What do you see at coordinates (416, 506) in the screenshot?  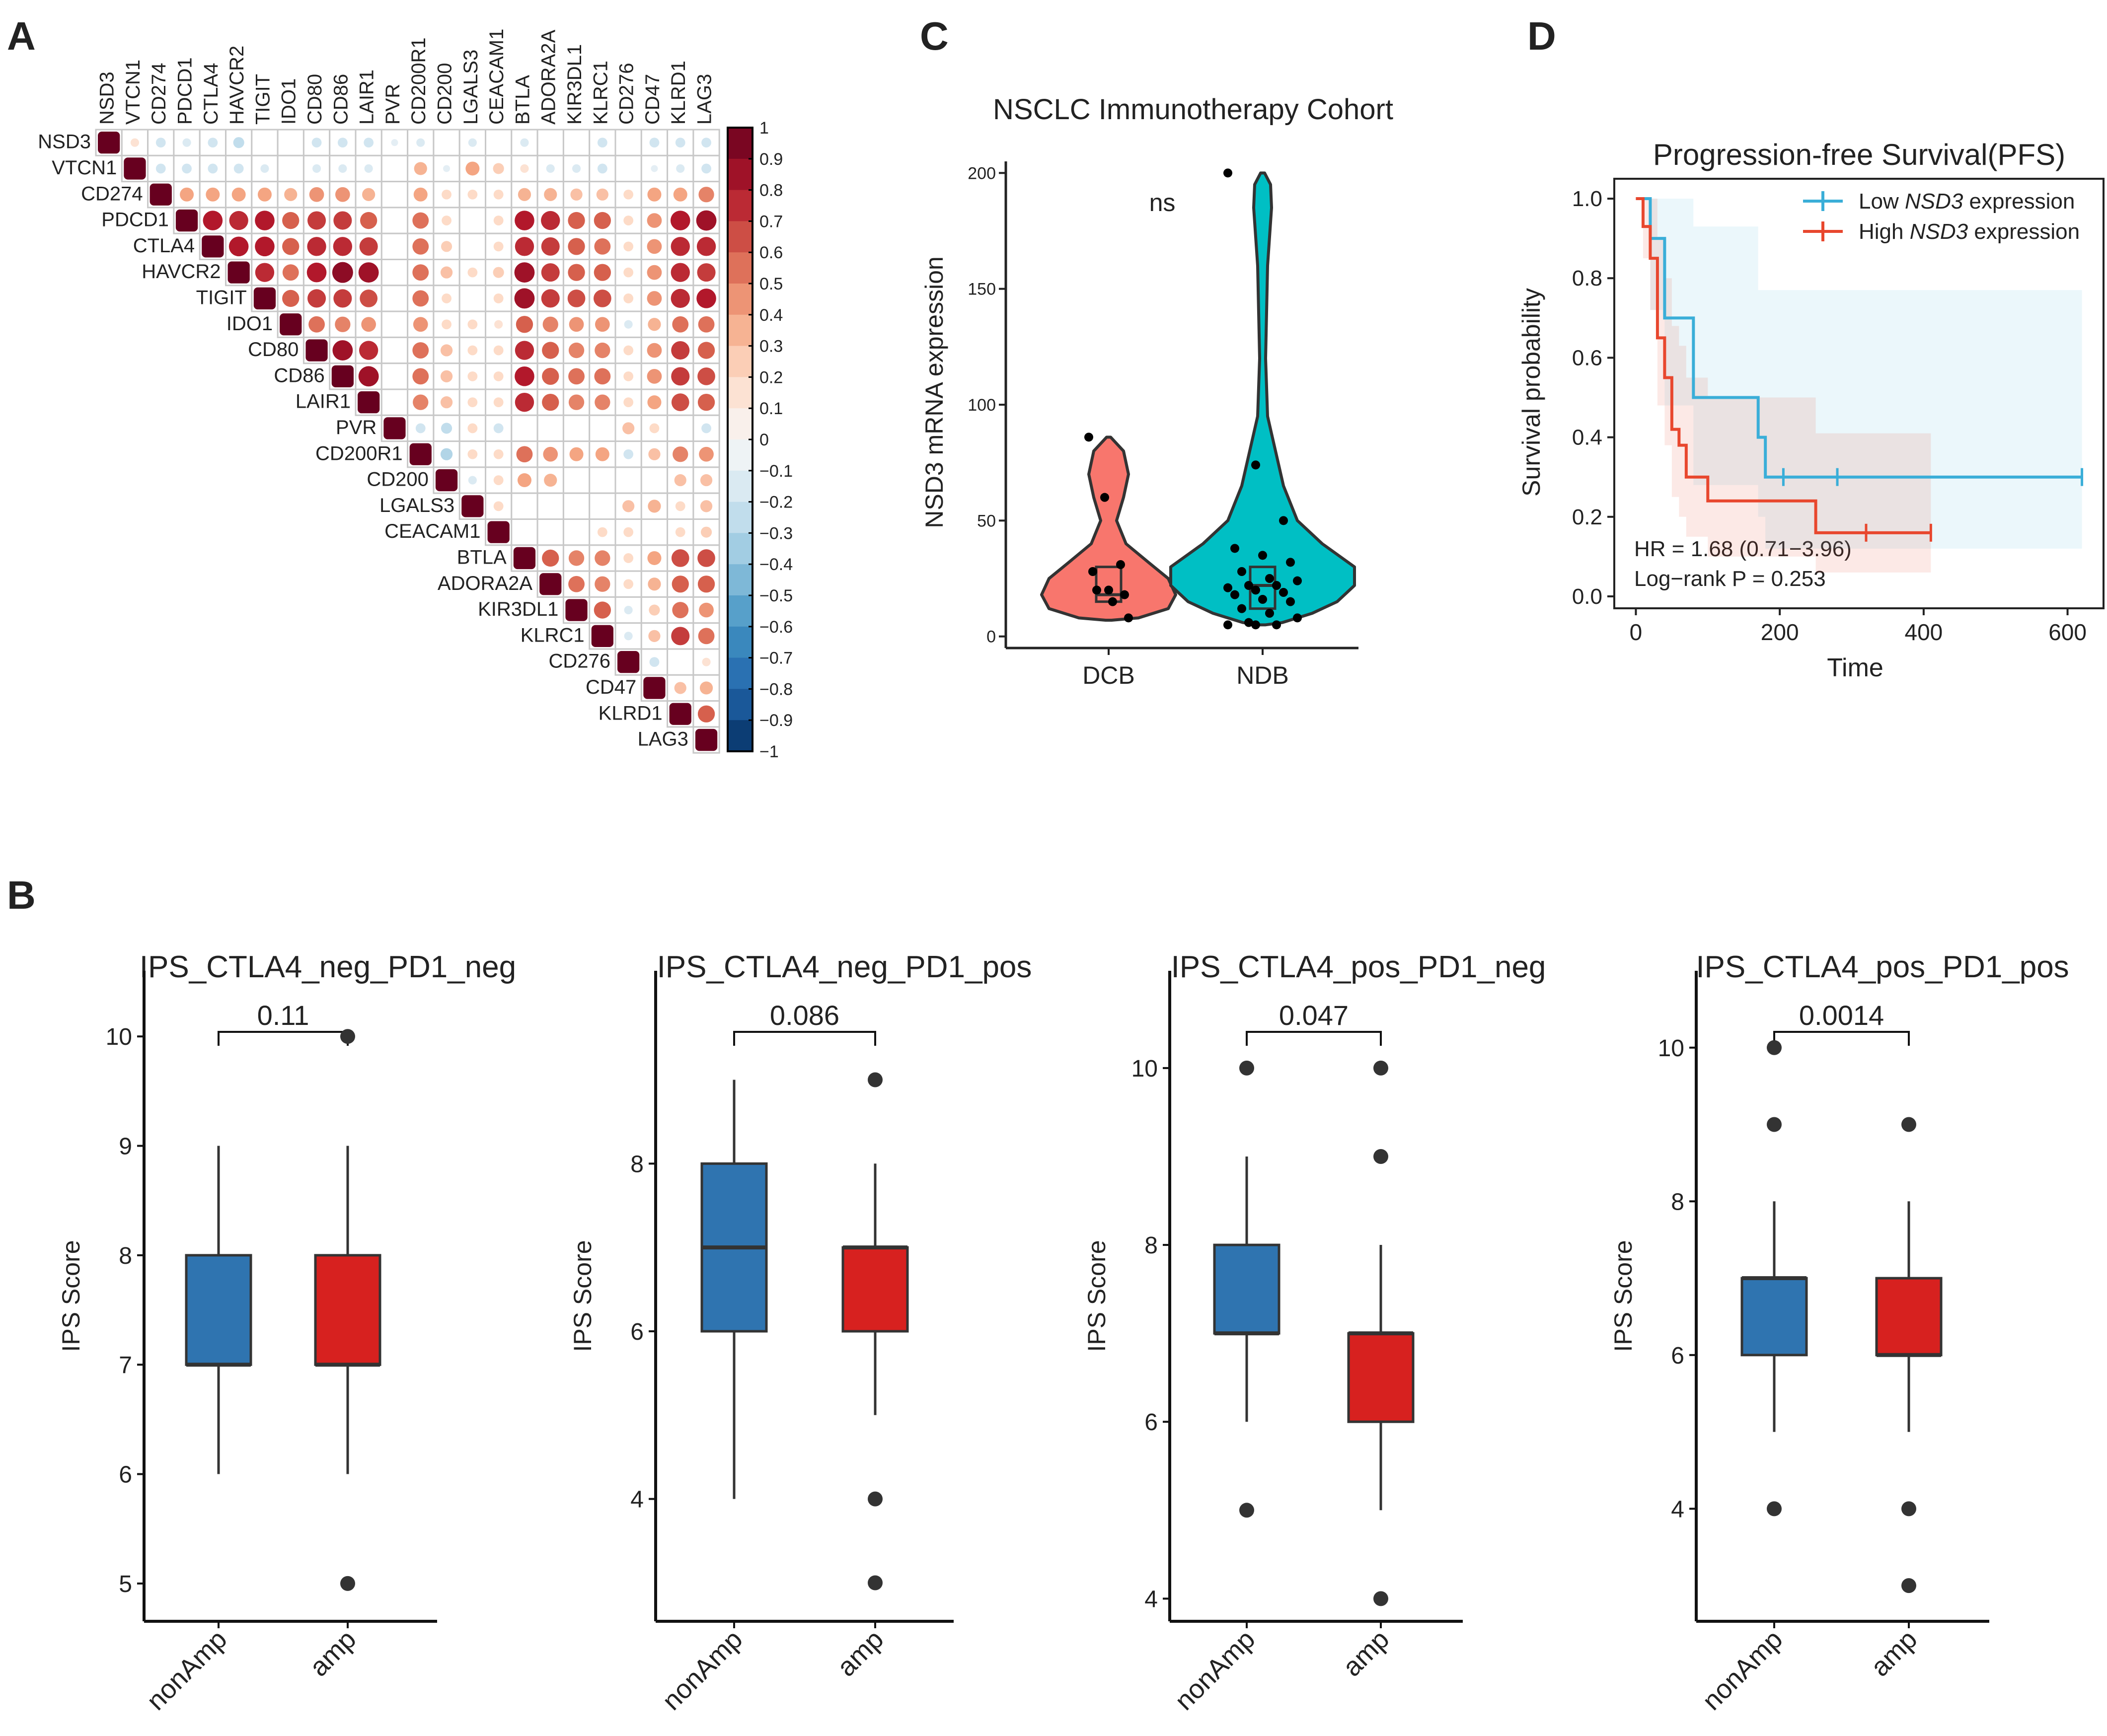 I see `corr-row-label: LGALS3` at bounding box center [416, 506].